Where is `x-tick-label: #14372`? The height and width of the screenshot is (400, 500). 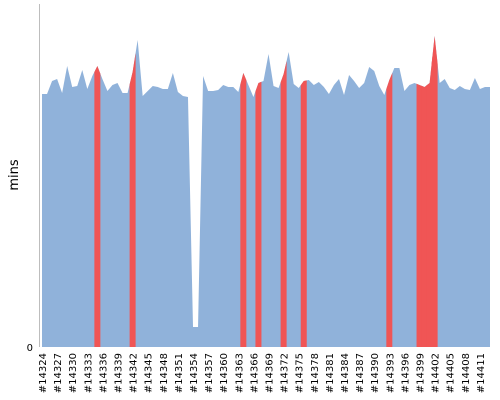
x-tick-label: #14372 is located at coordinates (285, 373).